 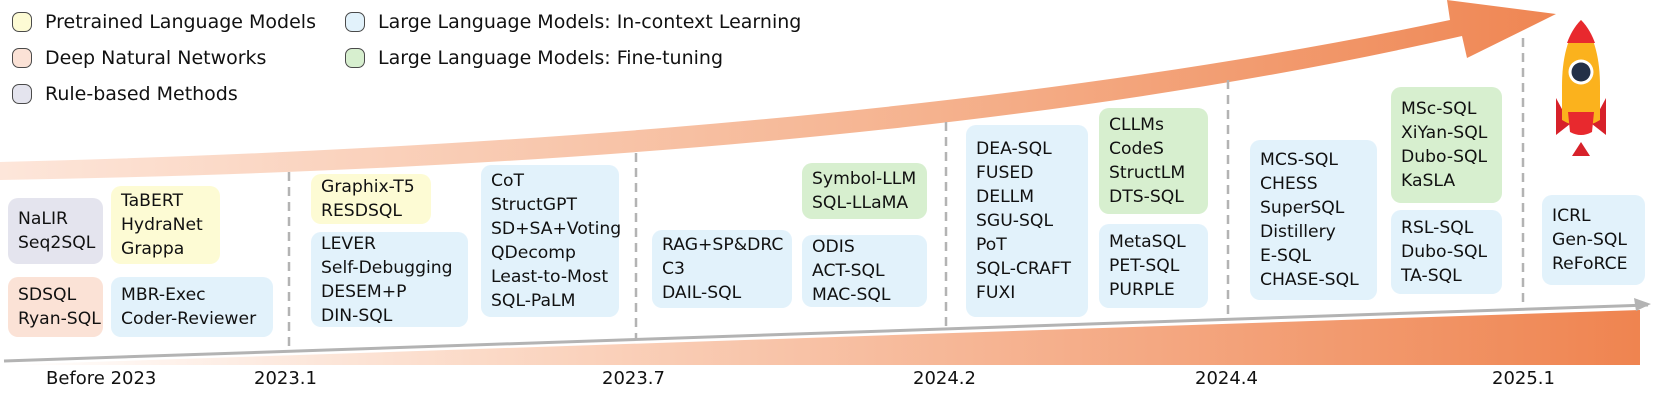 What do you see at coordinates (55, 231) in the screenshot?
I see `method-group-rule-based: NaLIR Seq2SQL` at bounding box center [55, 231].